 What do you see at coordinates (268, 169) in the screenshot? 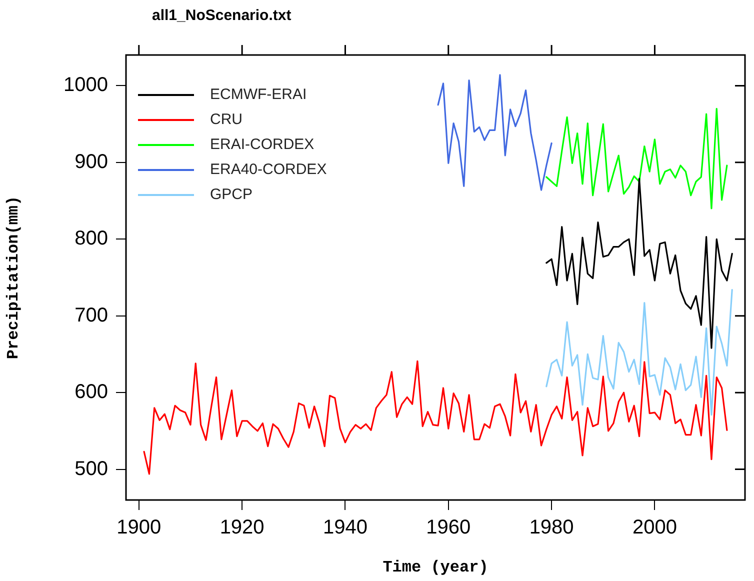
I see `legend-label: ERA40-CORDEX` at bounding box center [268, 169].